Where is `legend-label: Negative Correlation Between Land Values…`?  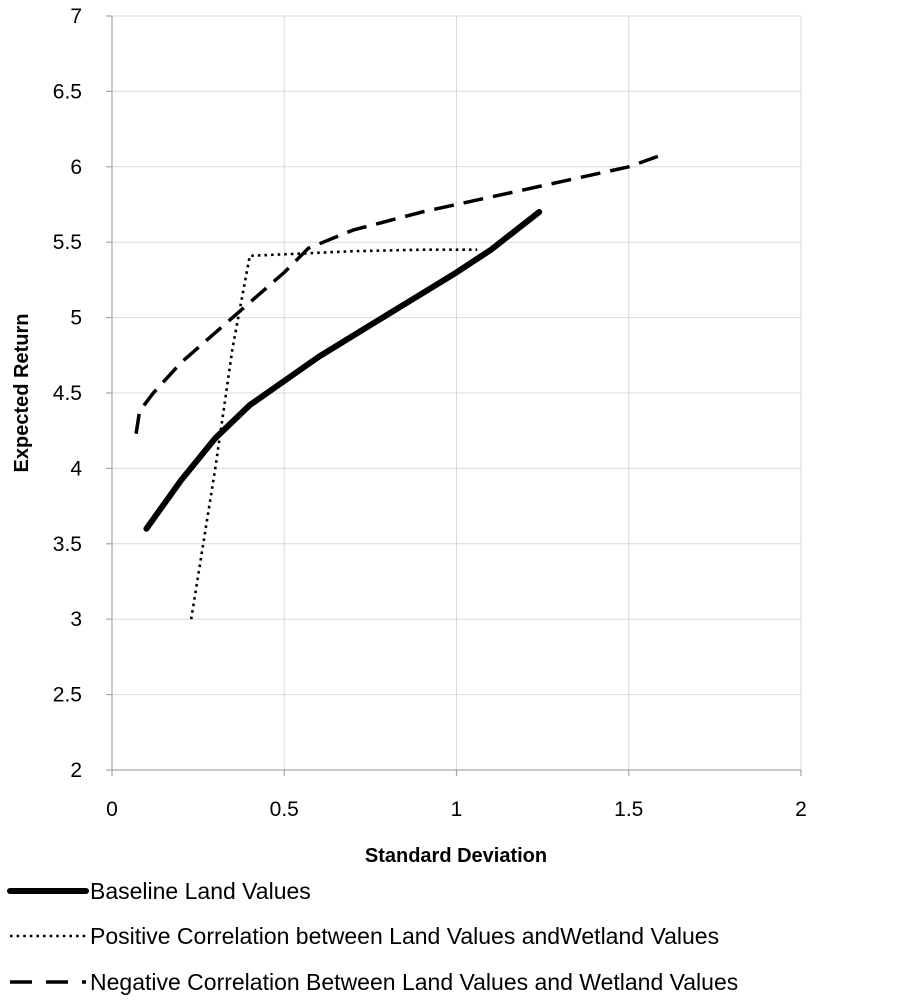
legend-label: Negative Correlation Between Land Values… is located at coordinates (414, 982).